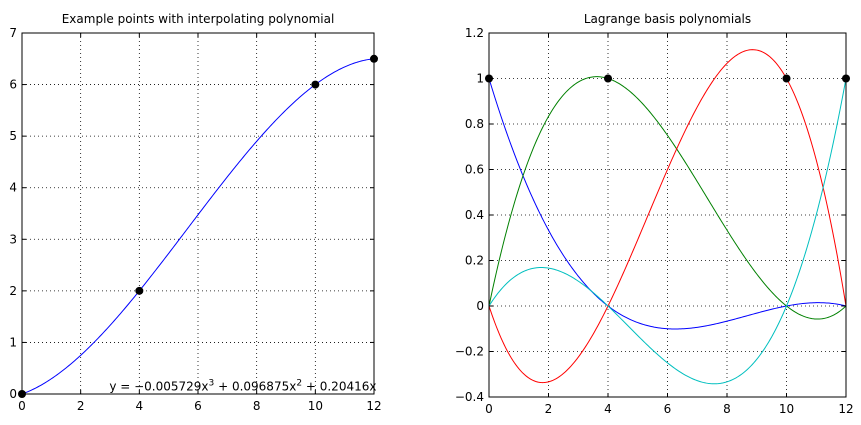 The image size is (861, 425). What do you see at coordinates (469, 397) in the screenshot?
I see `y-tick-label: −0.4` at bounding box center [469, 397].